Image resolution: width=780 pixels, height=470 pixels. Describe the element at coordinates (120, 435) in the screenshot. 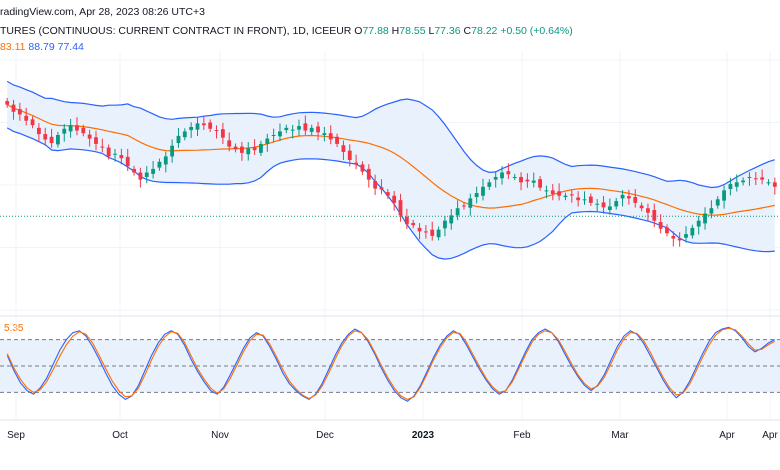

I see `x-axis-label: Oct` at that location.